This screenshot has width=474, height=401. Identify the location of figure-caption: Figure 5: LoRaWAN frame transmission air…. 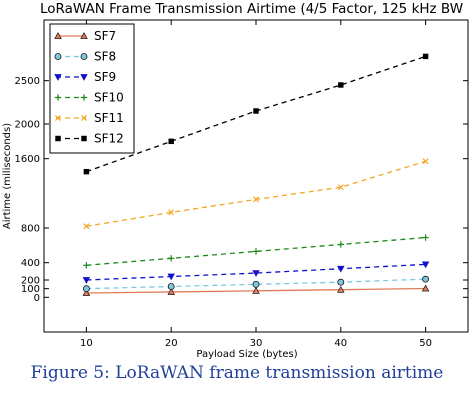
(237, 373).